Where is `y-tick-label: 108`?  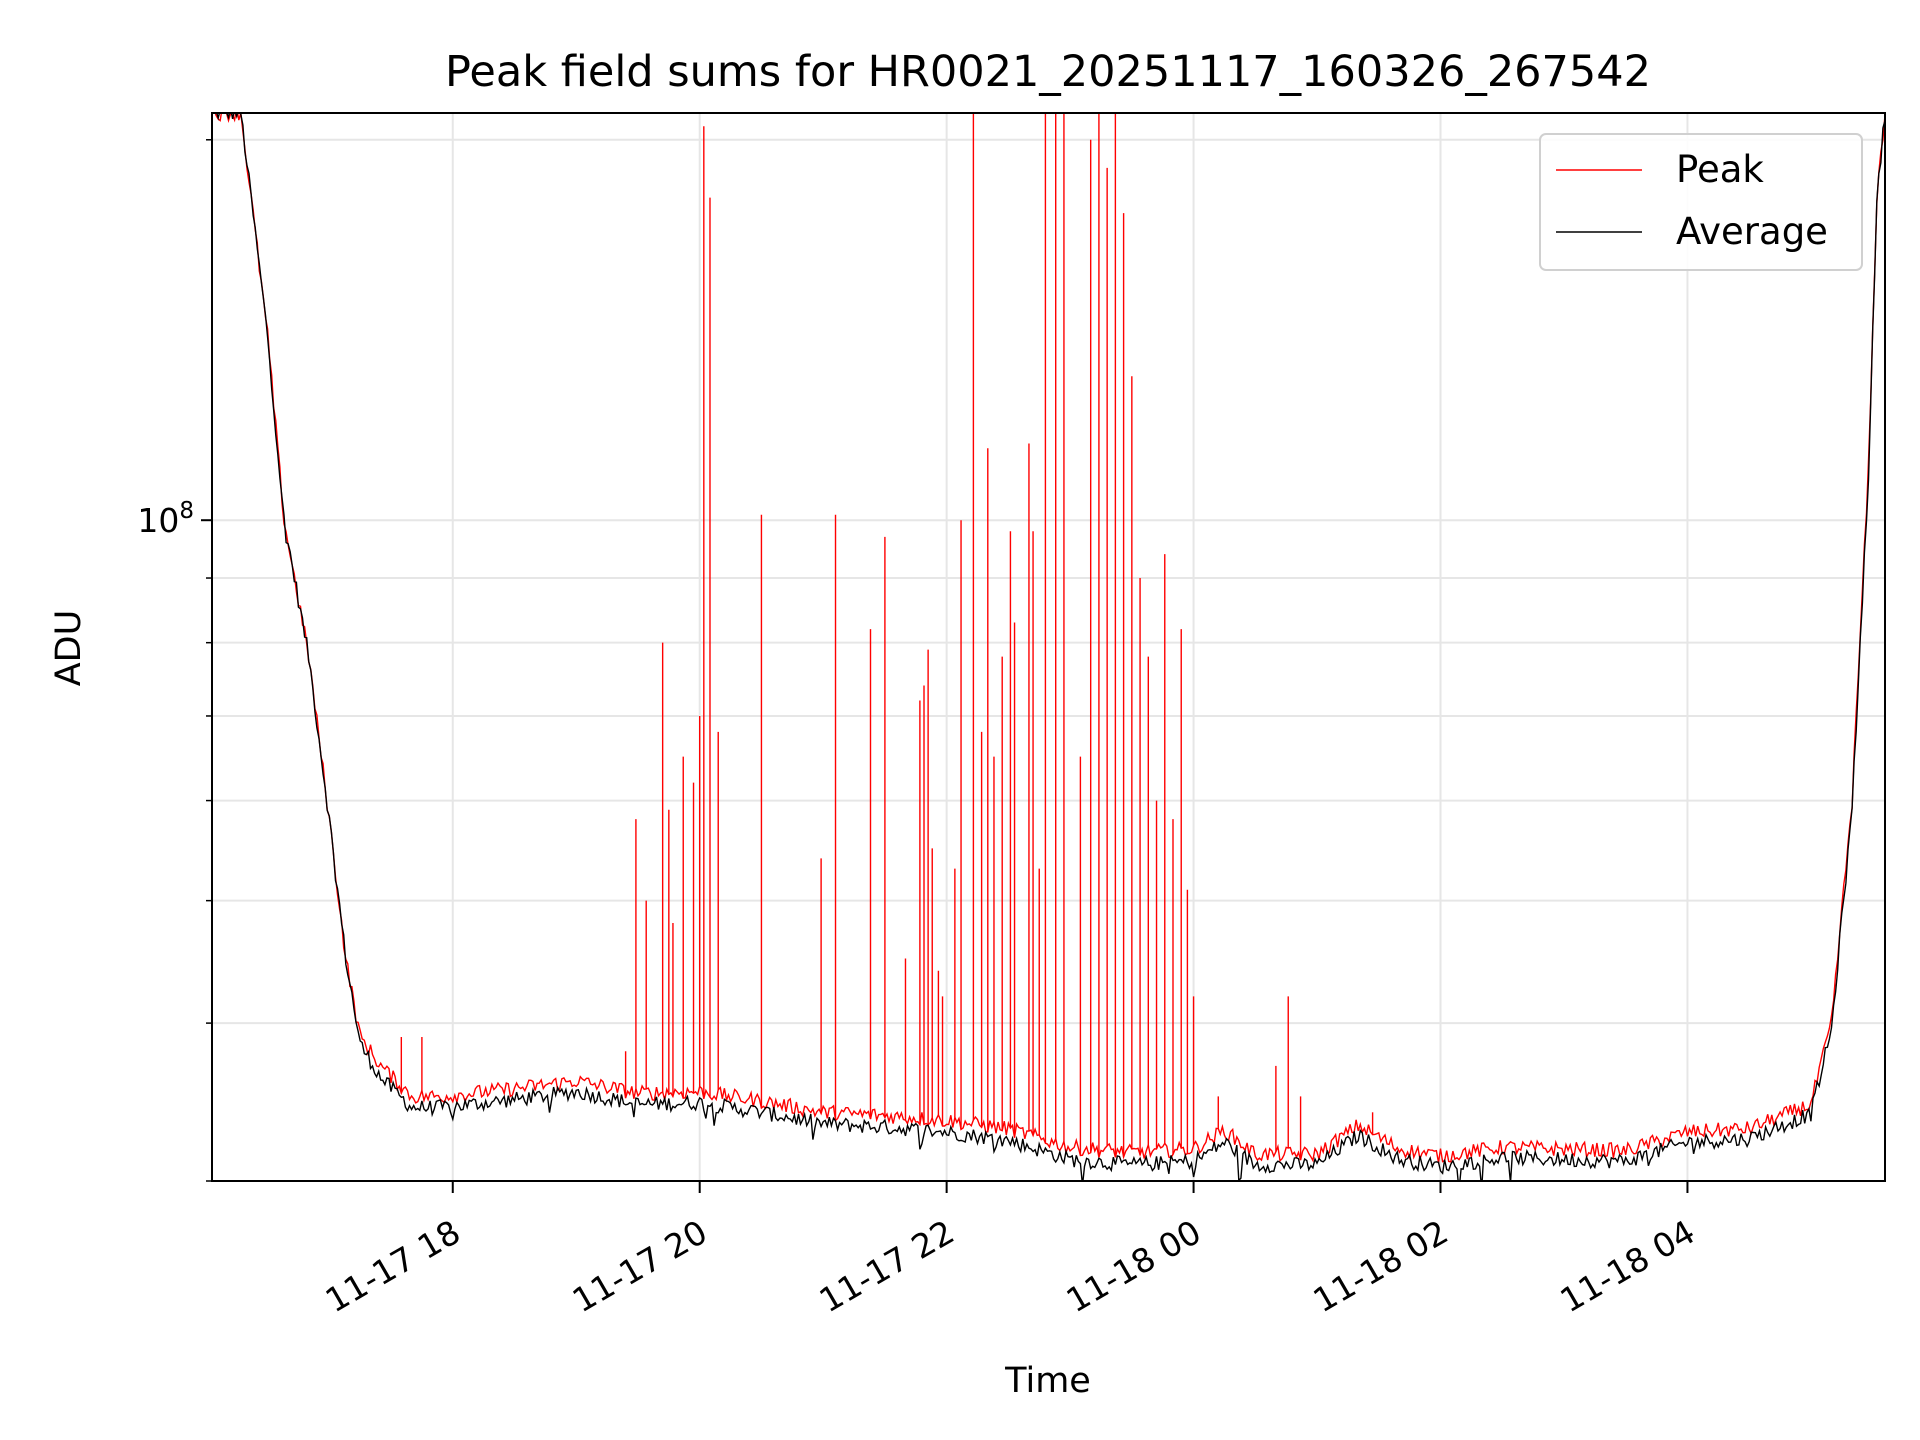 y-tick-label: 108 is located at coordinates (165, 519).